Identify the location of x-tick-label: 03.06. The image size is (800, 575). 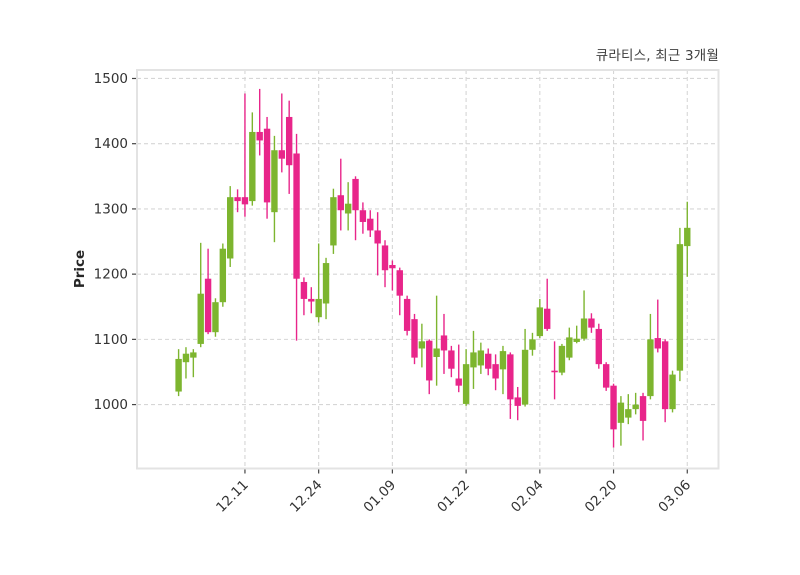
(674, 496).